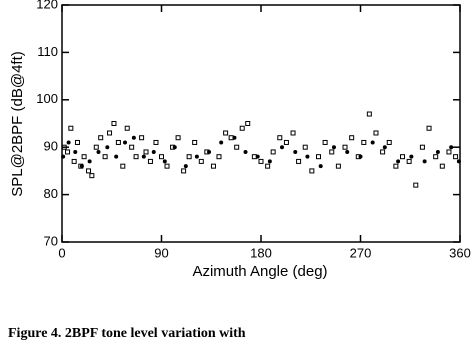  I want to click on caption: Figure 4. 2BPF tone level variation with, so click(127, 333).